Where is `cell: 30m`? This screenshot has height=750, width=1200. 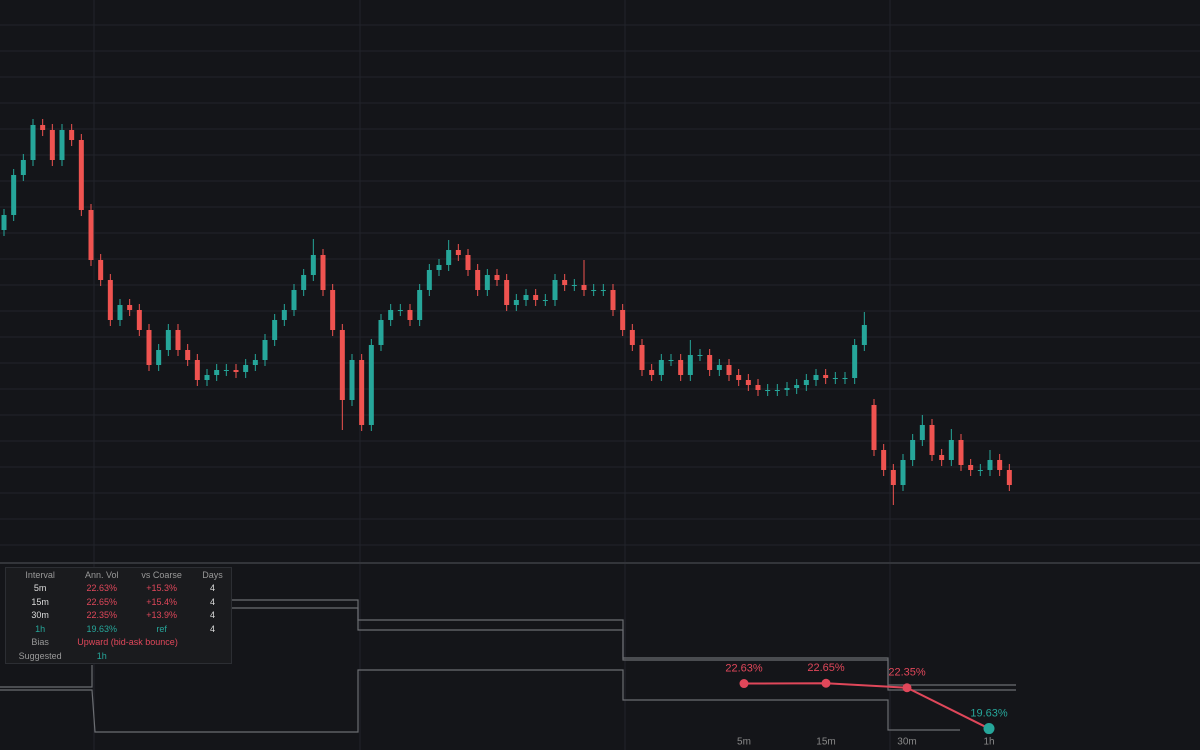
cell: 30m is located at coordinates (40, 615).